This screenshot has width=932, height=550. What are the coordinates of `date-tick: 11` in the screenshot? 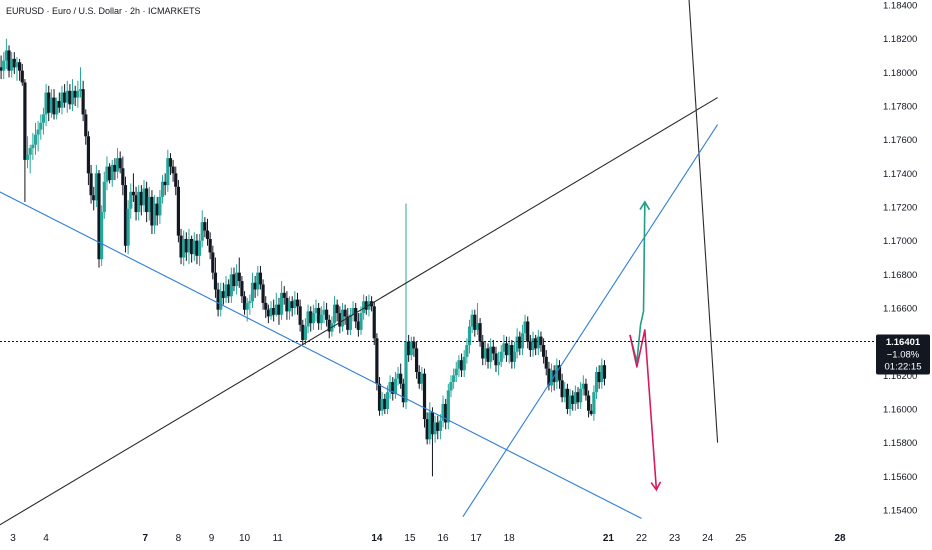 It's located at (277, 538).